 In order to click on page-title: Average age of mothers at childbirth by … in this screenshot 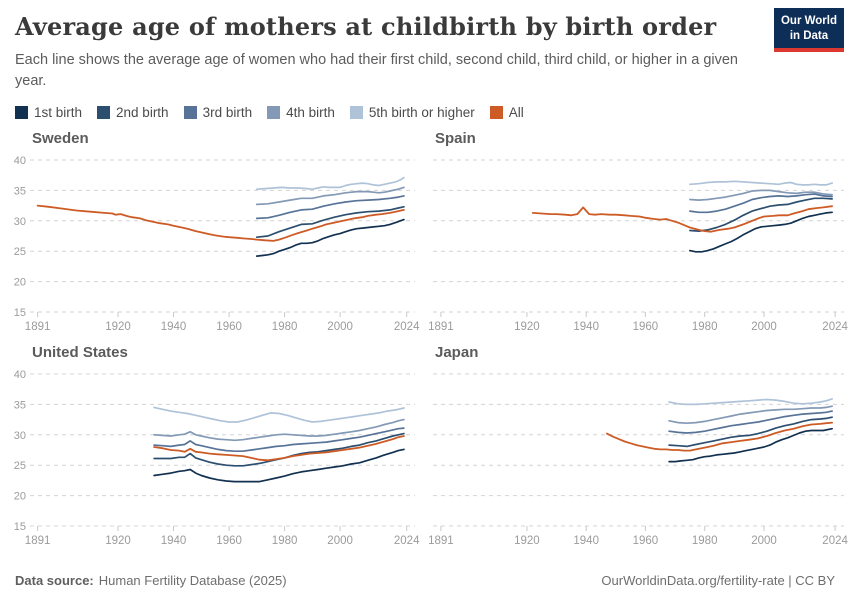, I will do `click(366, 26)`.